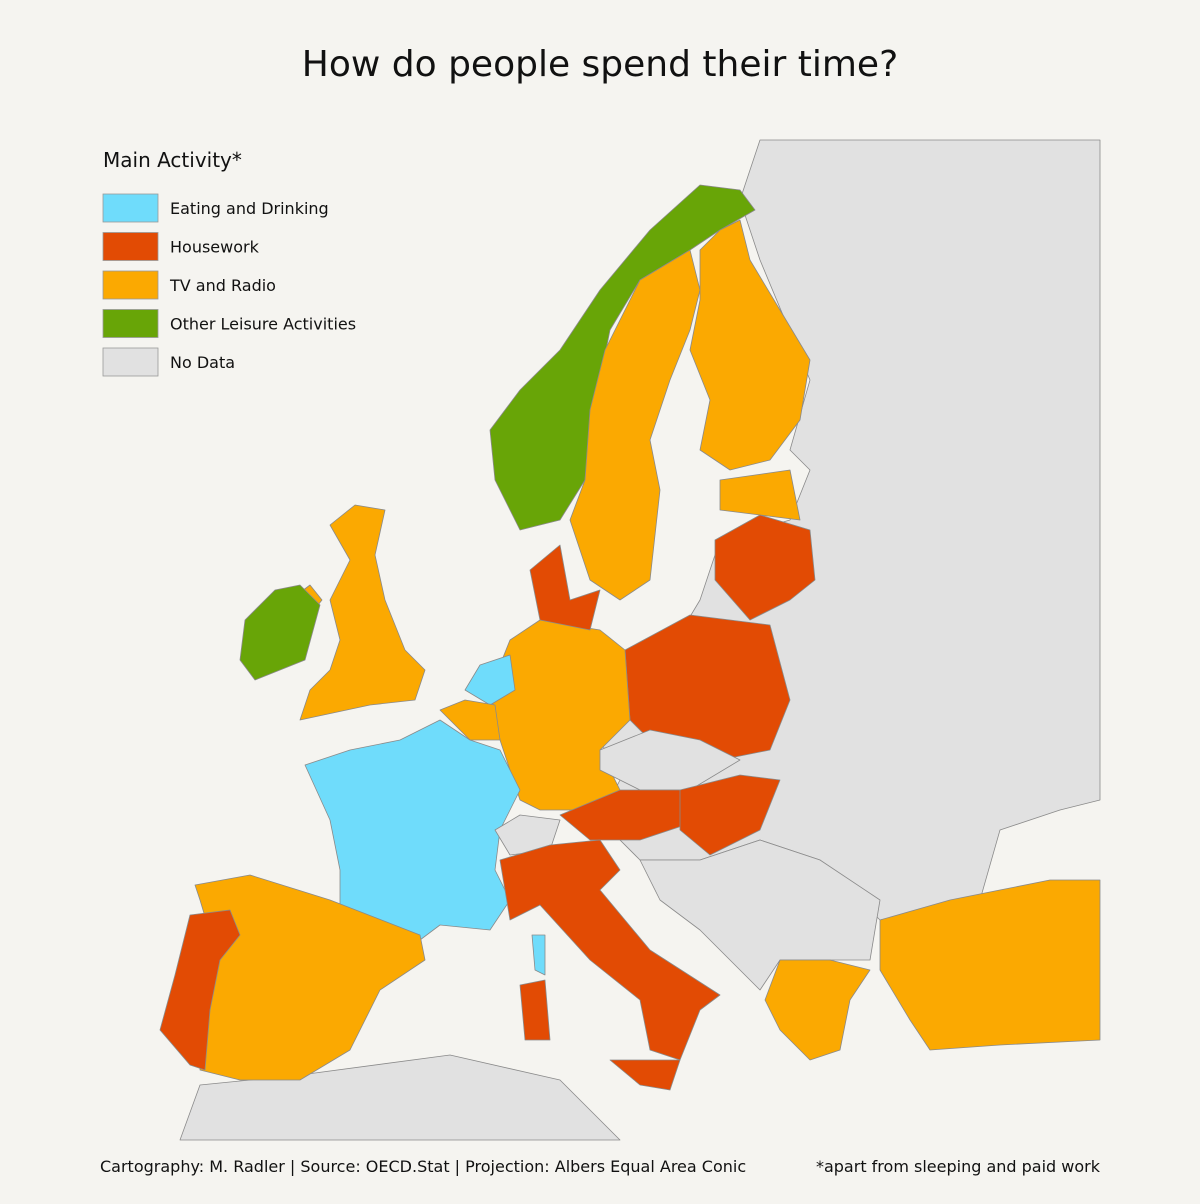 Image resolution: width=1200 pixels, height=1204 pixels. Describe the element at coordinates (215, 247) in the screenshot. I see `legend-label: Housework` at that location.